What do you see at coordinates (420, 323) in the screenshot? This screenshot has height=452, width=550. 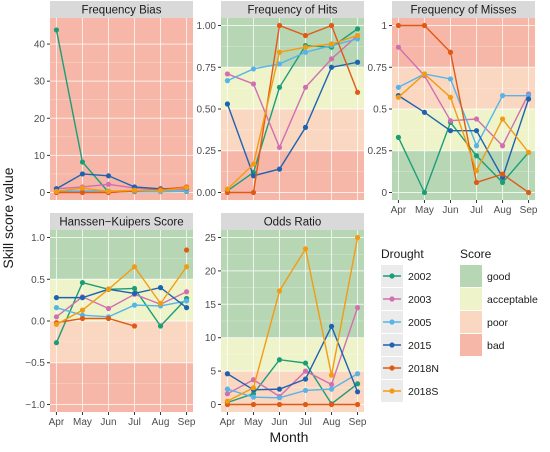 I see `legend-label: 2005` at bounding box center [420, 323].